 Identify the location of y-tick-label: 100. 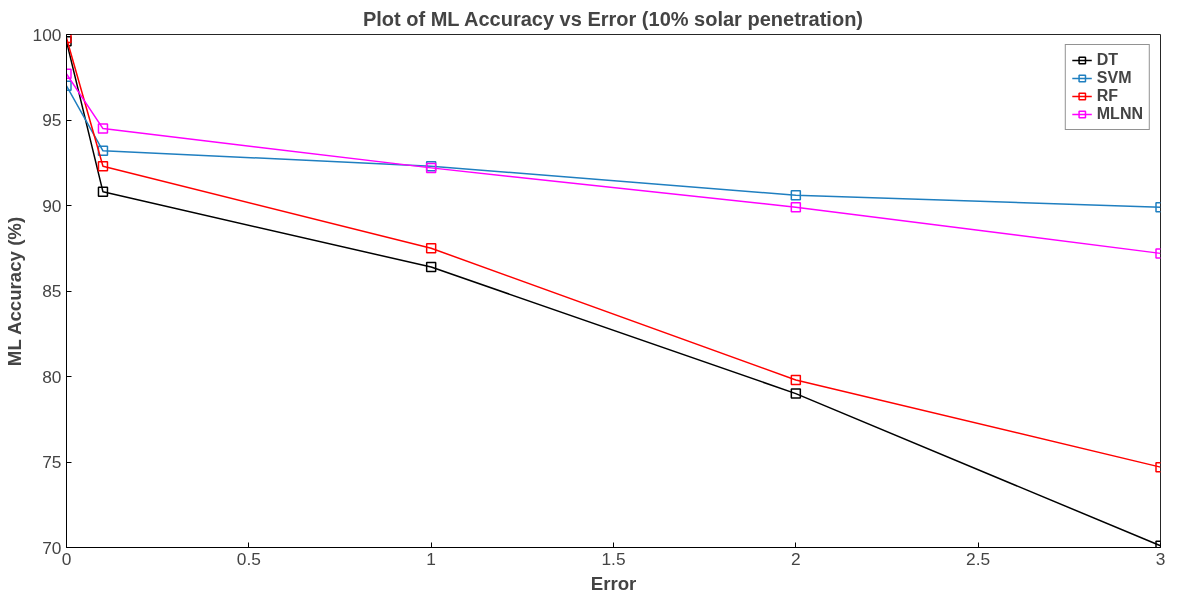
(47, 34).